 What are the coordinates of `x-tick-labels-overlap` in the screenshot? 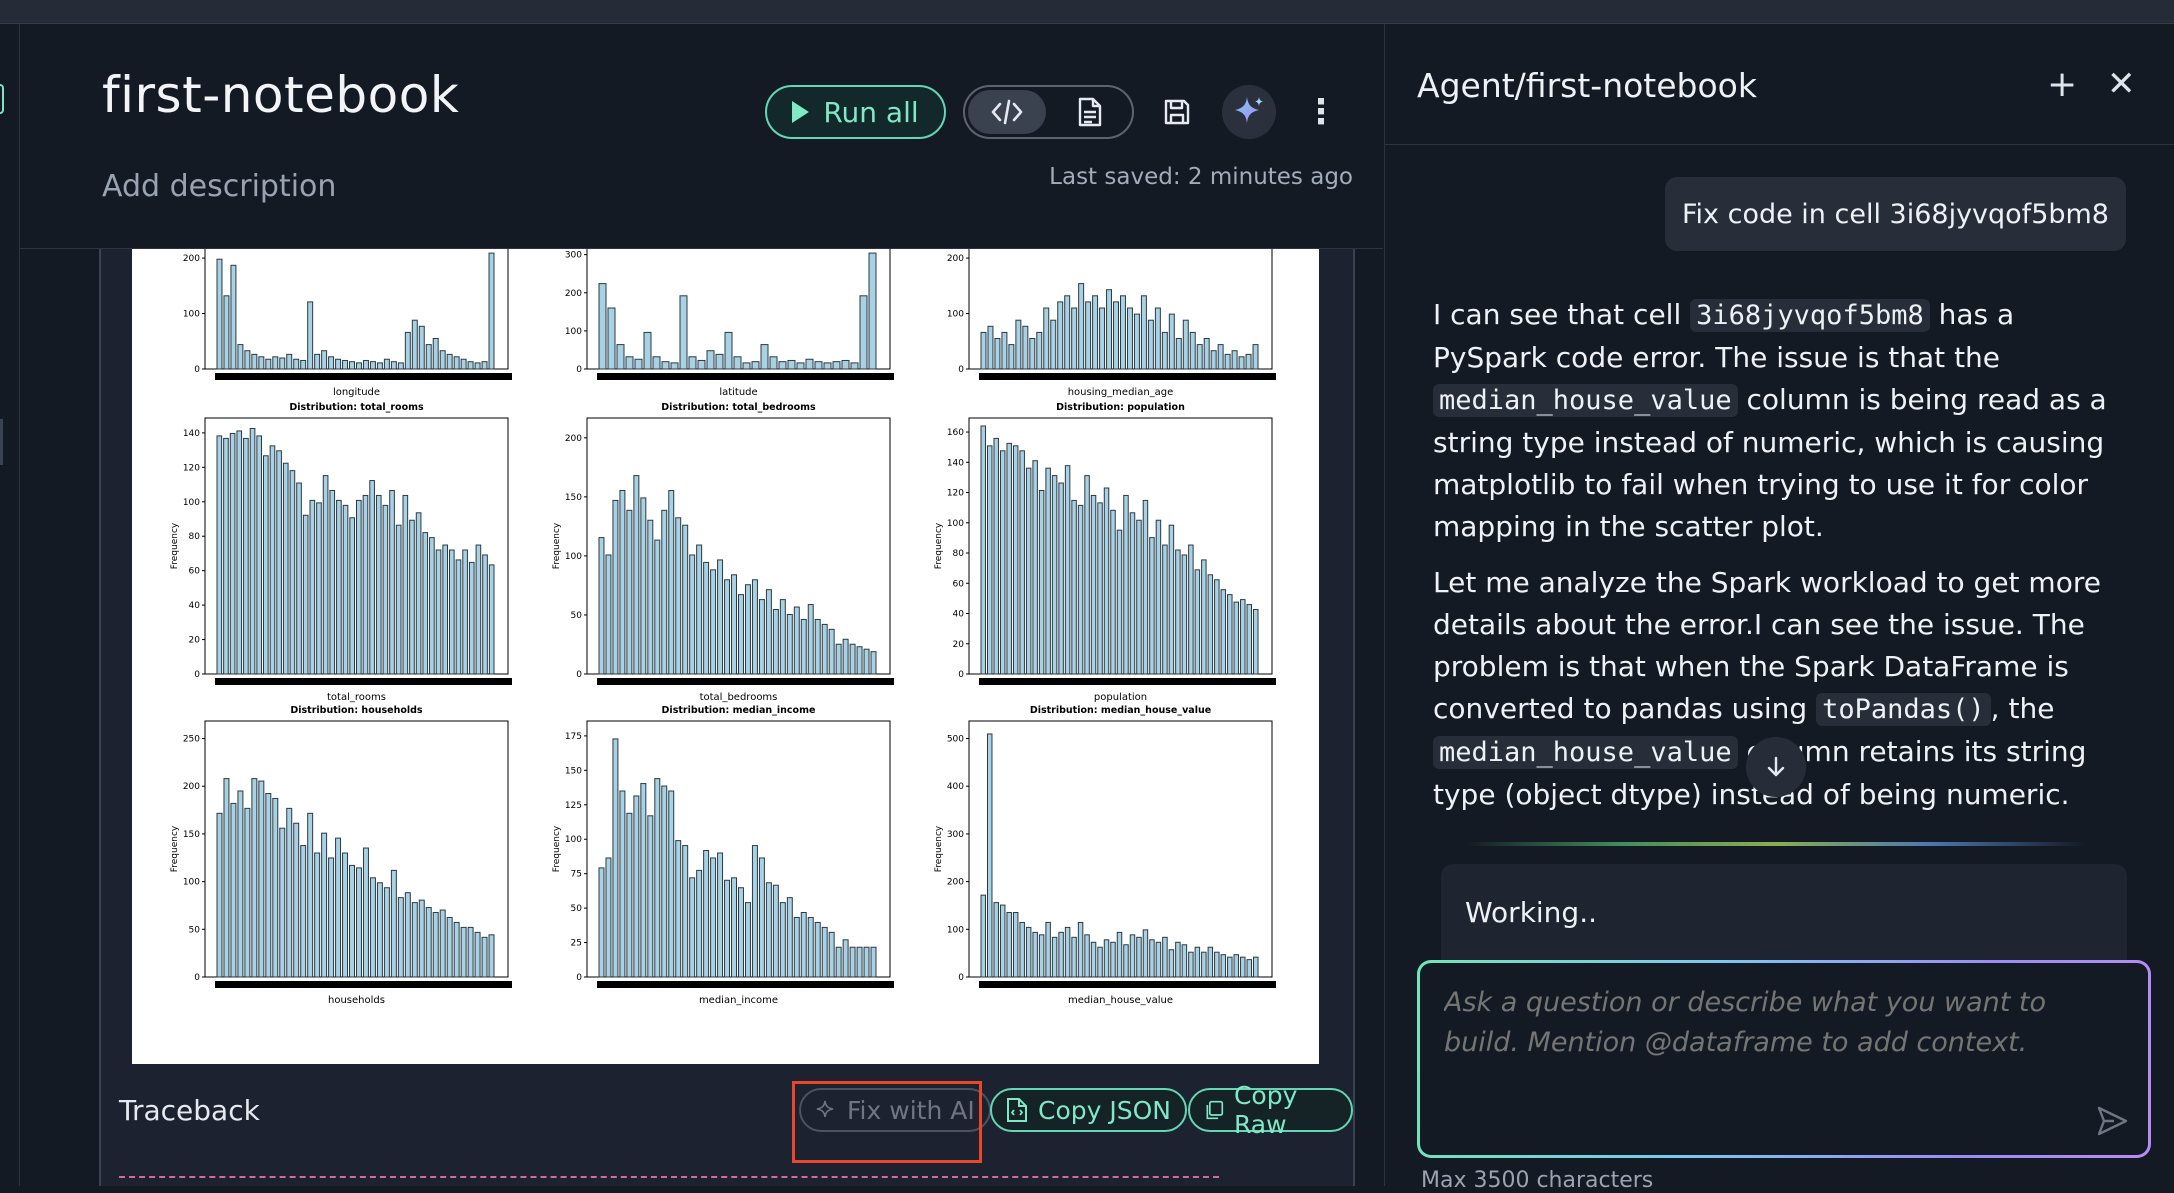 It's located at (363, 376).